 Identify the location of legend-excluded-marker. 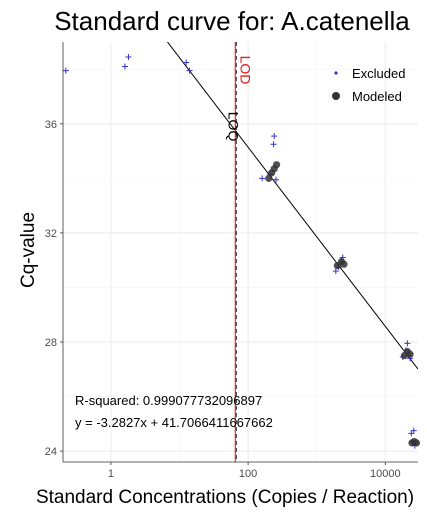
(336, 73).